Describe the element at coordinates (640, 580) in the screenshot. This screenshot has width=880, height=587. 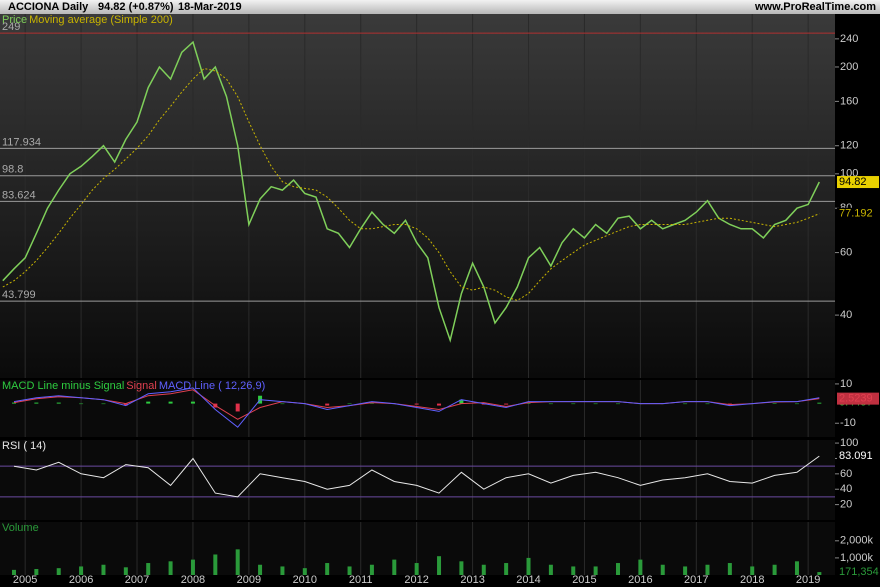
I see `x-tick-label: 2016` at that location.